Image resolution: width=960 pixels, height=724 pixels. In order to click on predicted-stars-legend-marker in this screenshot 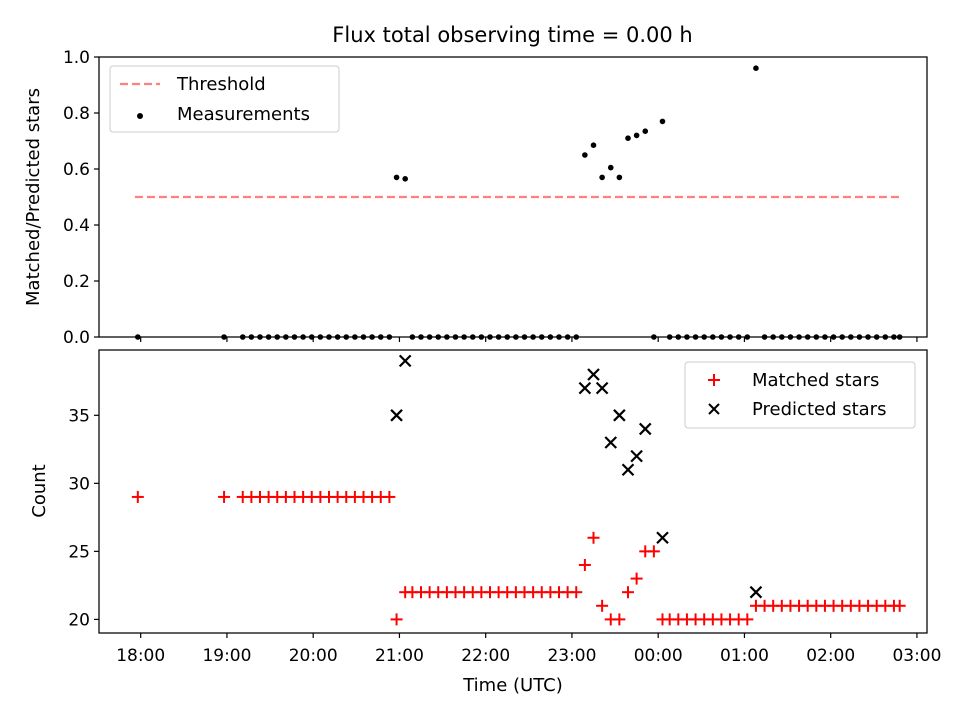, I will do `click(714, 409)`.